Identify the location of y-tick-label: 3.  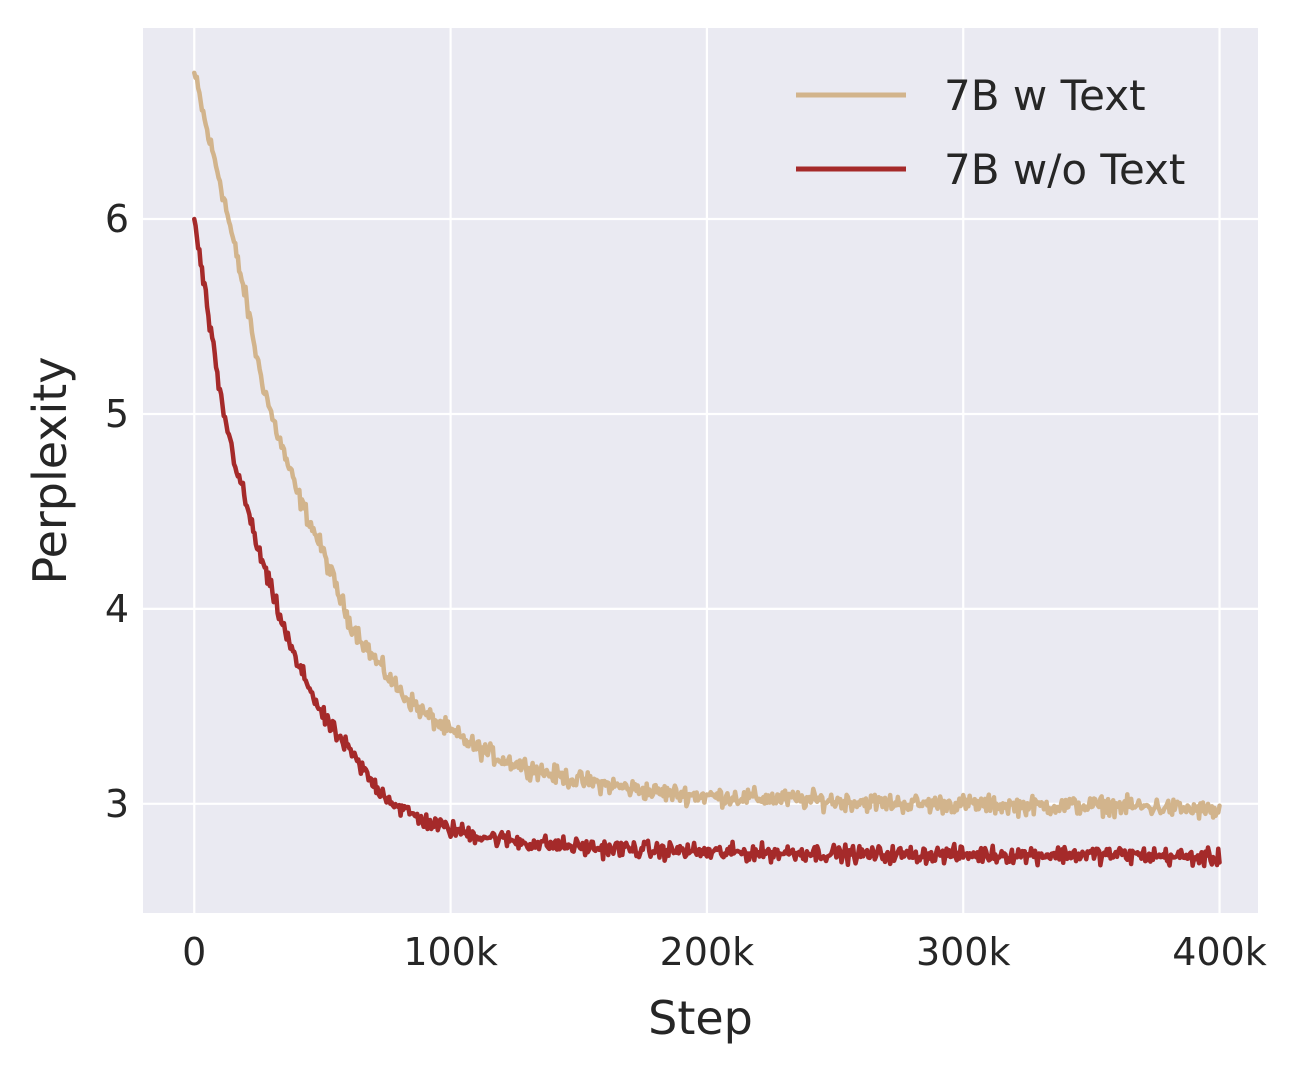
(117, 804).